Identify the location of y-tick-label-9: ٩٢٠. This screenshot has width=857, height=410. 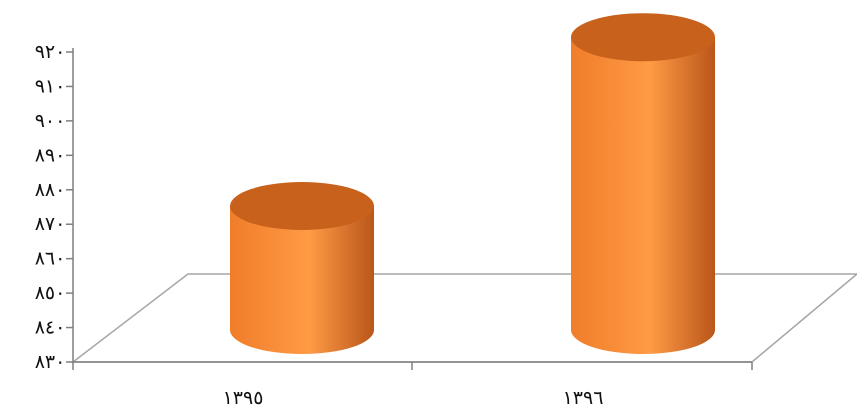
(50, 52).